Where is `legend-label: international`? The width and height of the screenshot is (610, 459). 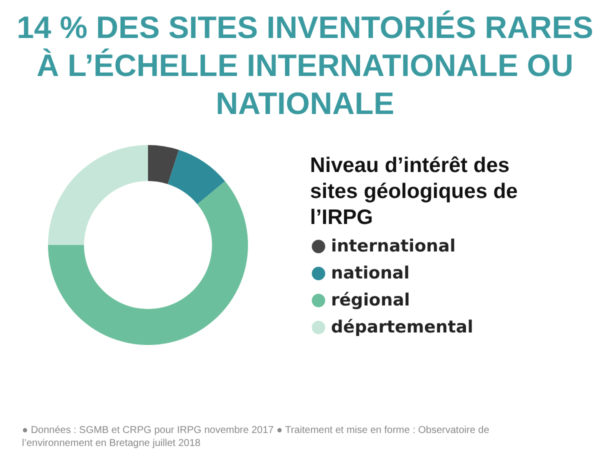 legend-label: international is located at coordinates (393, 246).